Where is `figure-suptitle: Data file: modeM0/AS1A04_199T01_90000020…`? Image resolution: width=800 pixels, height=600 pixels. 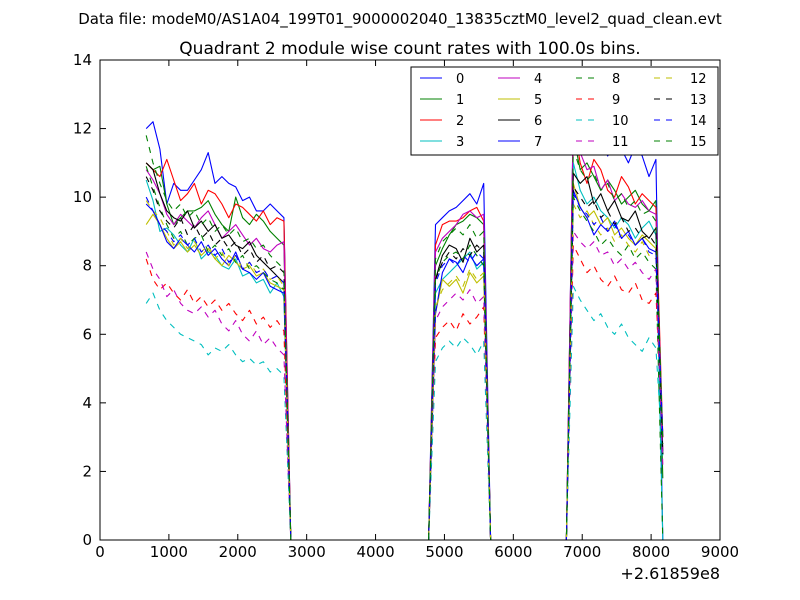 figure-suptitle: Data file: modeM0/AS1A04_199T01_90000020… is located at coordinates (400, 19).